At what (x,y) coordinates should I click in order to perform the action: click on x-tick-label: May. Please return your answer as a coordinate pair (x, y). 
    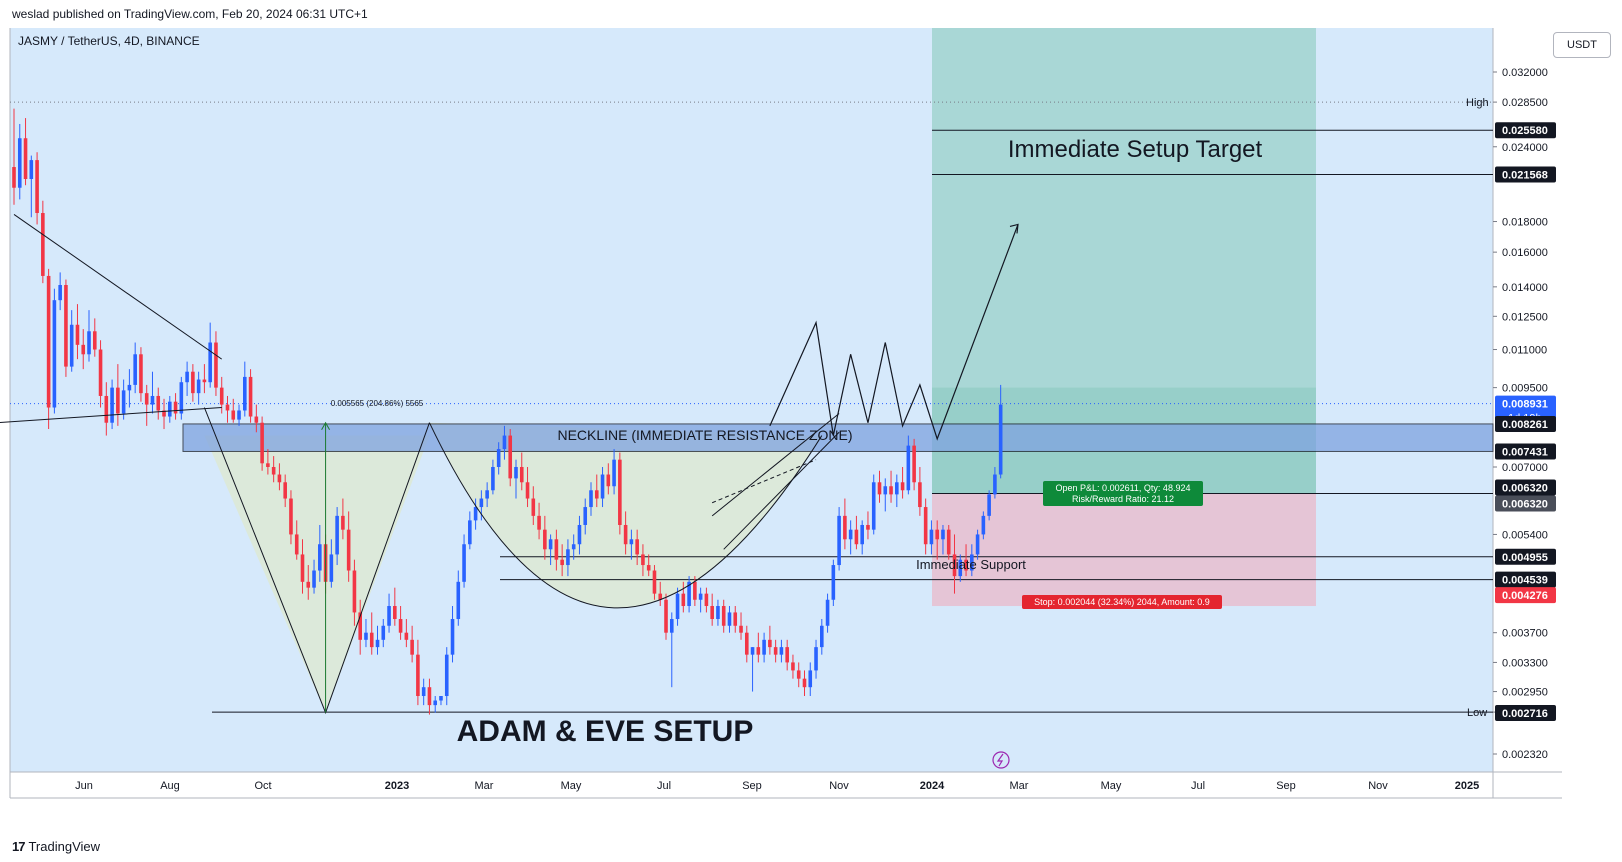
    Looking at the image, I should click on (571, 786).